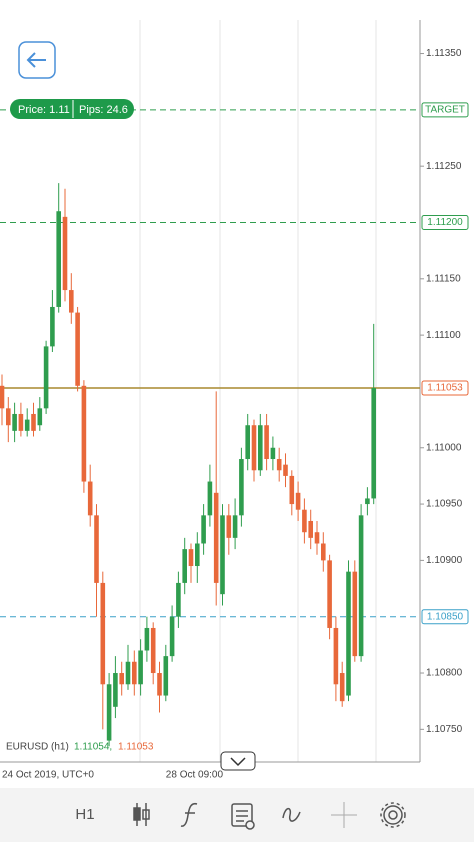 This screenshot has height=842, width=474. What do you see at coordinates (93, 747) in the screenshot?
I see `legend-bid: 1.11054,` at bounding box center [93, 747].